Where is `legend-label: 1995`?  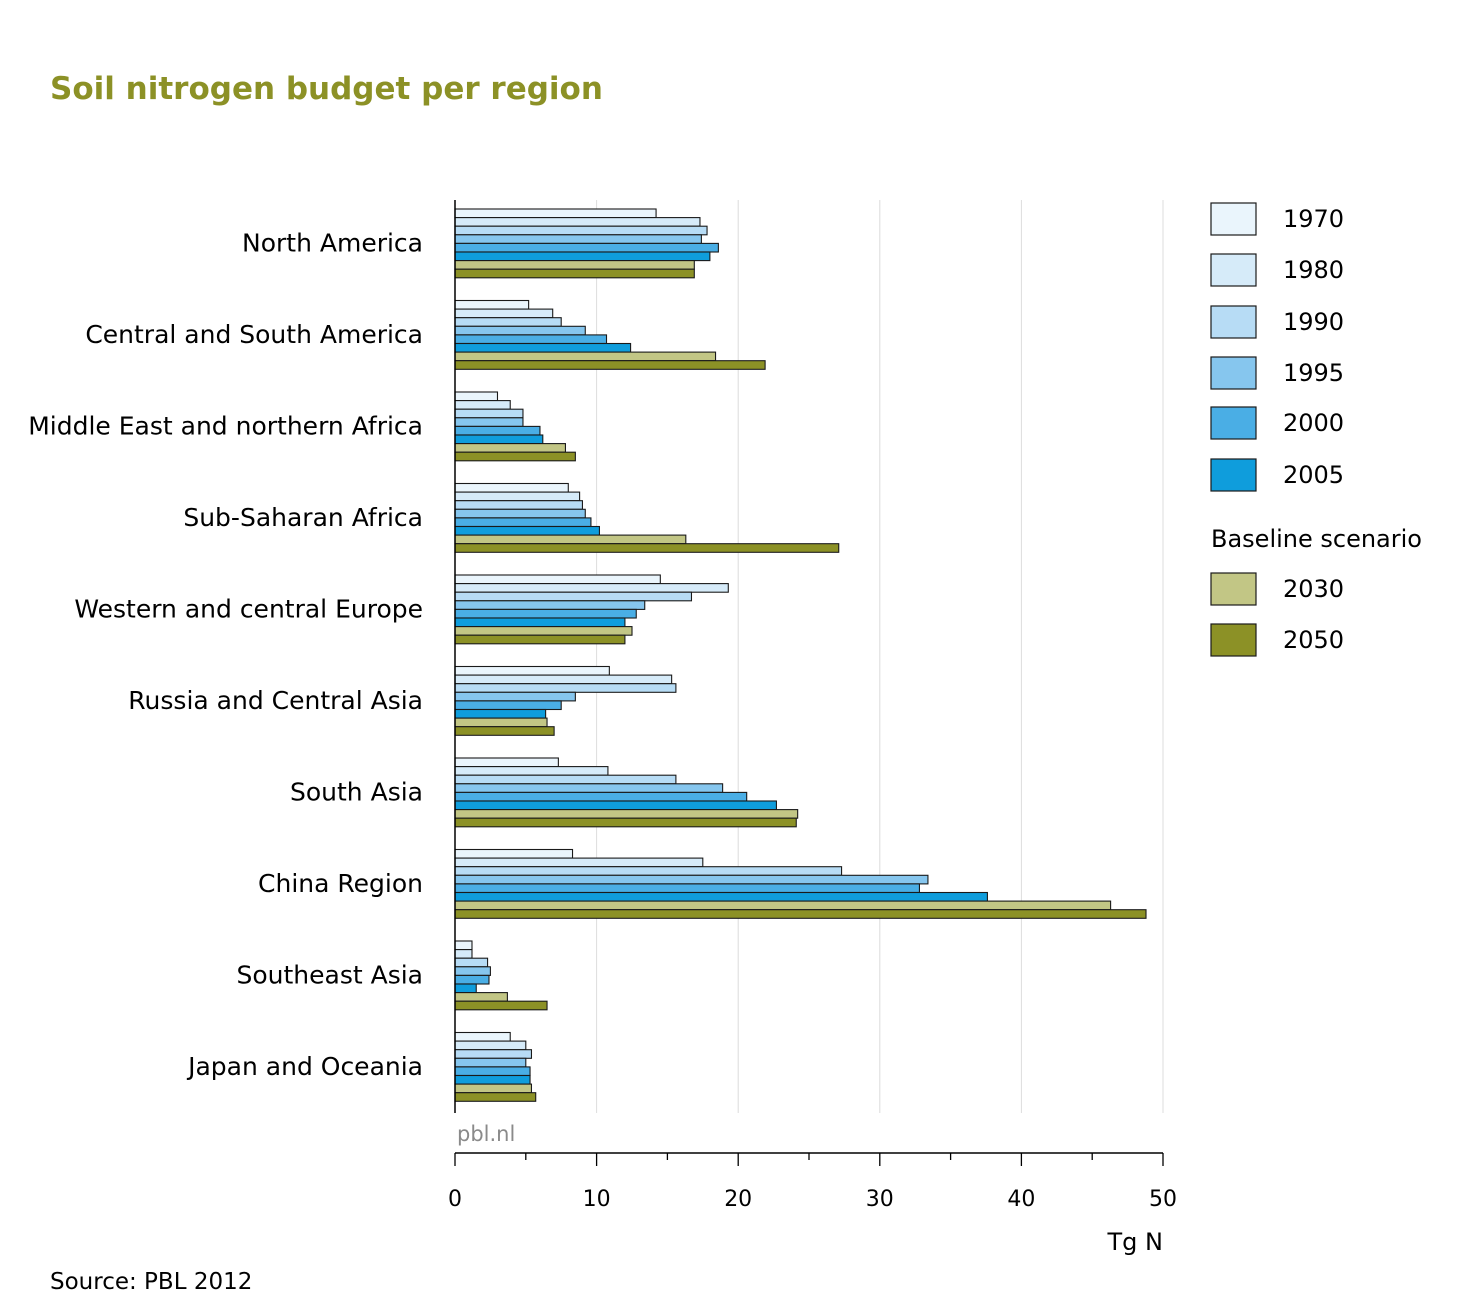
legend-label: 1995 is located at coordinates (1313, 373).